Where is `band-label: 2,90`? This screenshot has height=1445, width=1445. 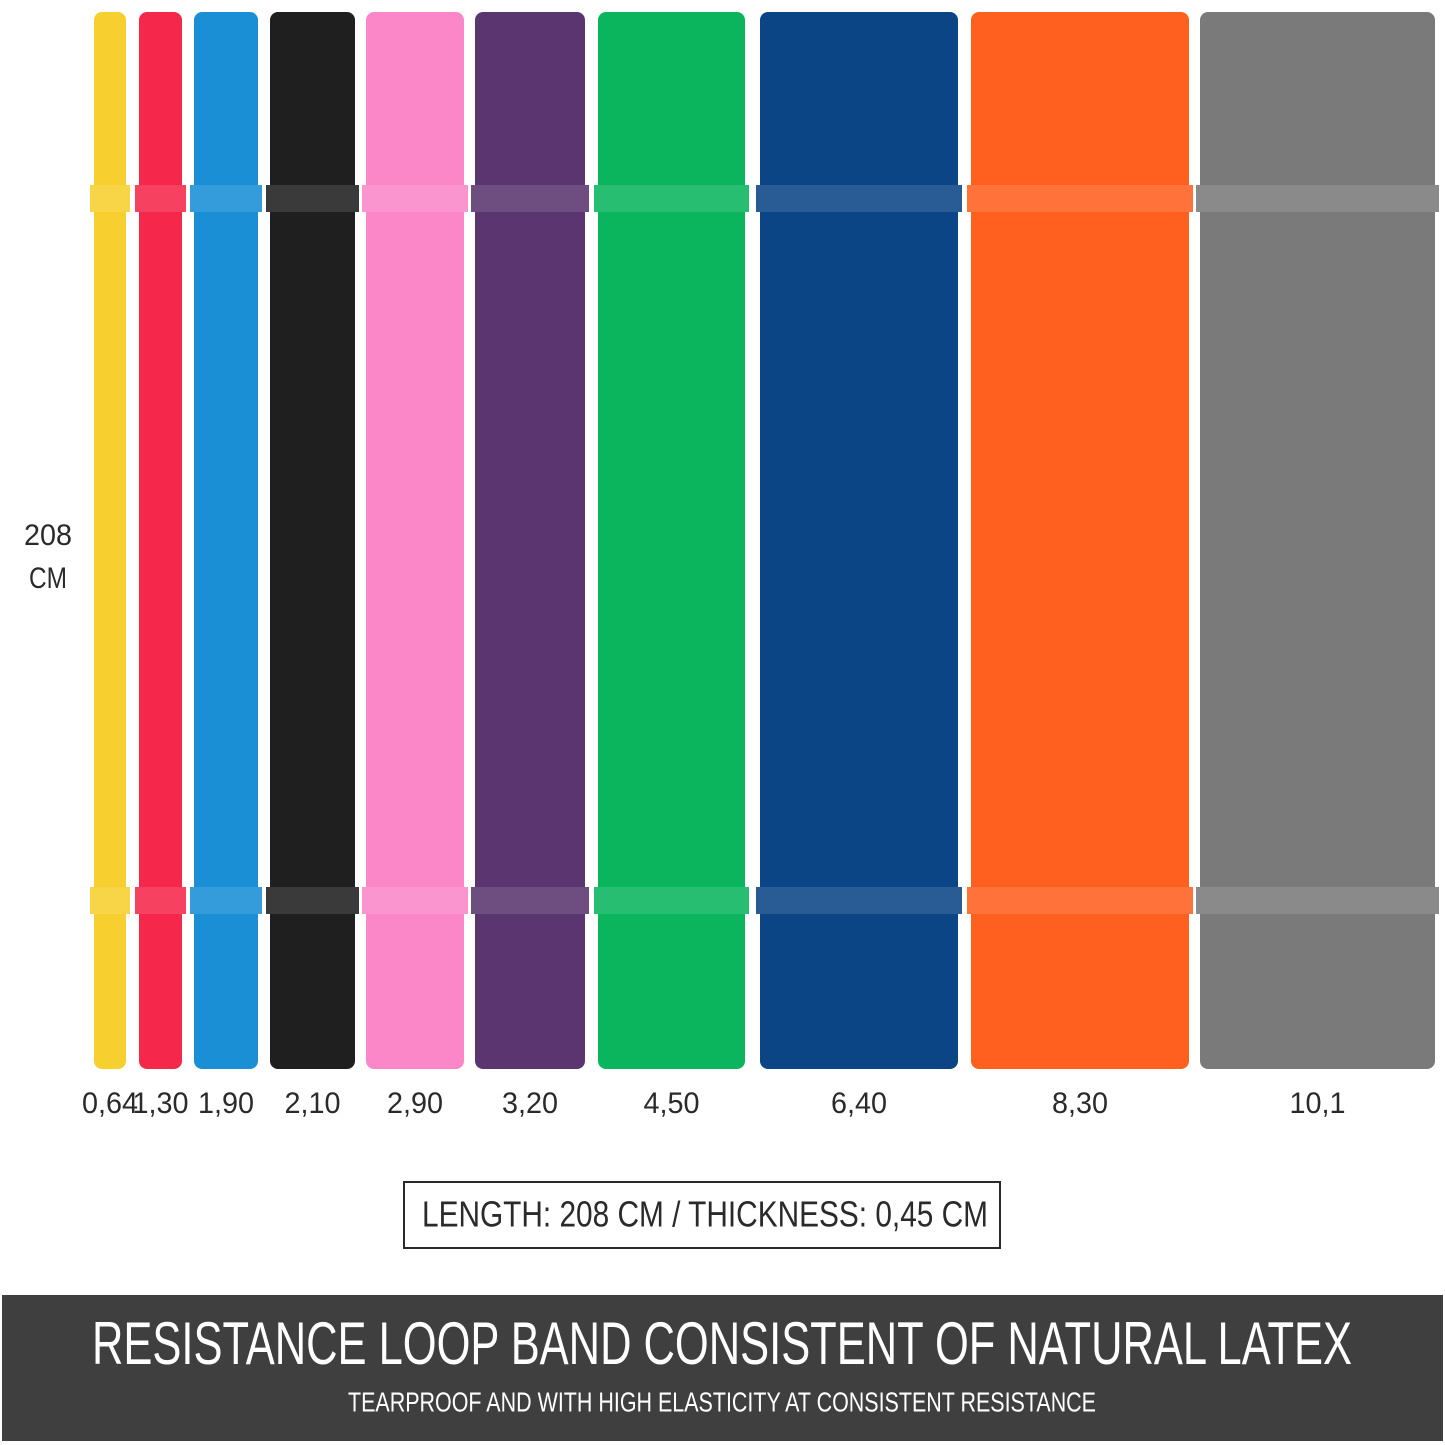 band-label: 2,90 is located at coordinates (415, 1103).